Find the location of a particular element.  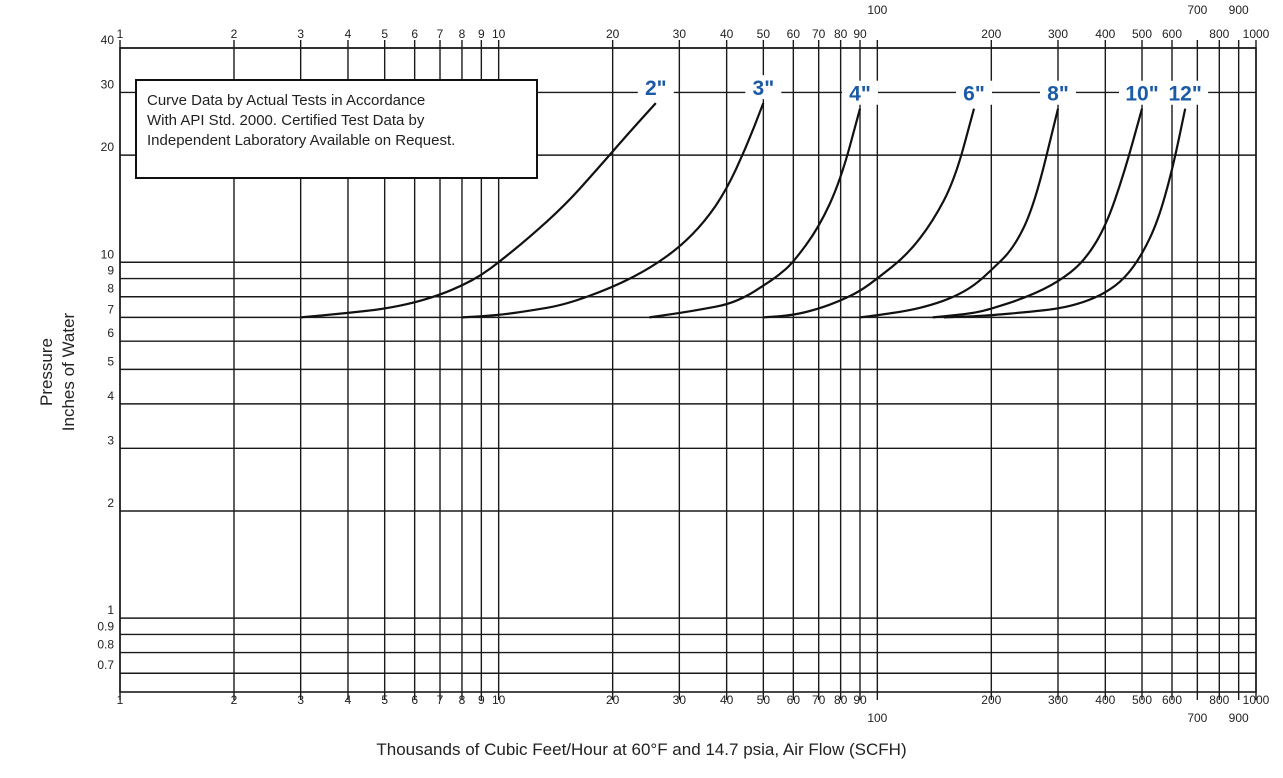

x-tick-label-bottom: 10 is located at coordinates (499, 700).